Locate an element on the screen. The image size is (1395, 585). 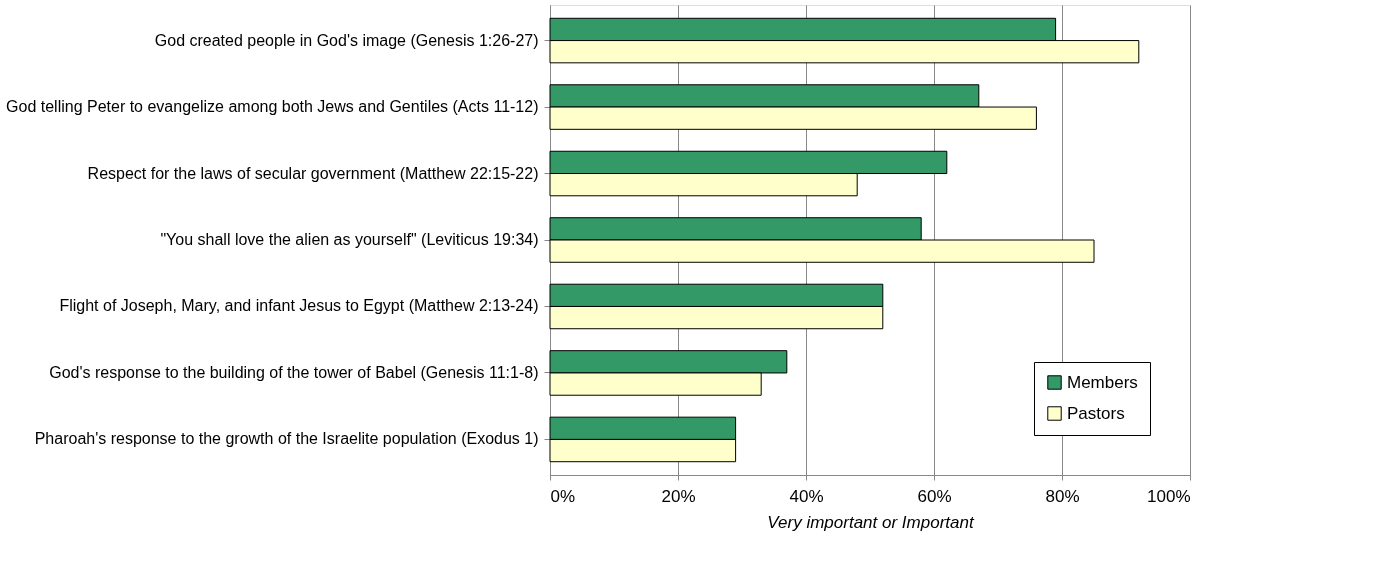
y-tick-label: God's response to the building of the tower of Babel (Genesis 11:1-8) is located at coordinates (294, 372).